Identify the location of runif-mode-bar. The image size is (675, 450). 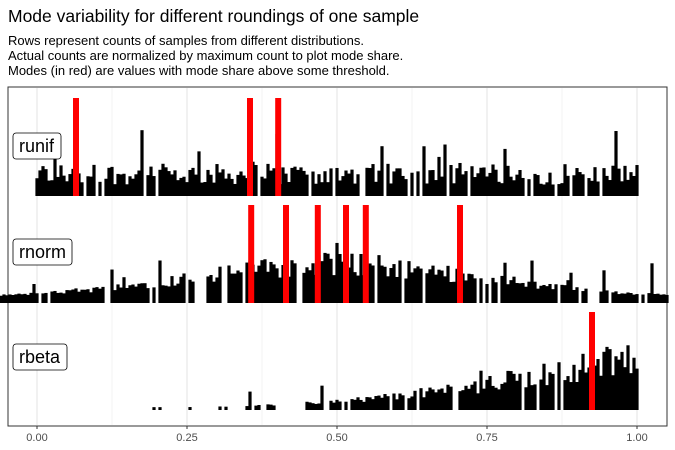
(76, 147).